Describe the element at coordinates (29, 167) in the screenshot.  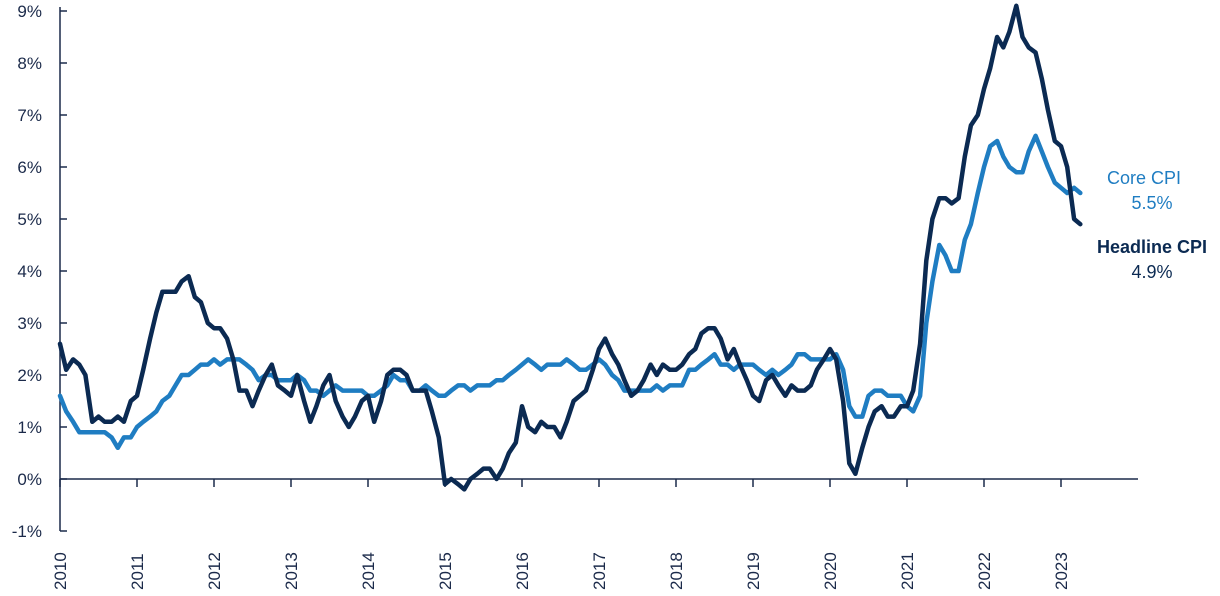
I see `y-tick-label: 6%` at that location.